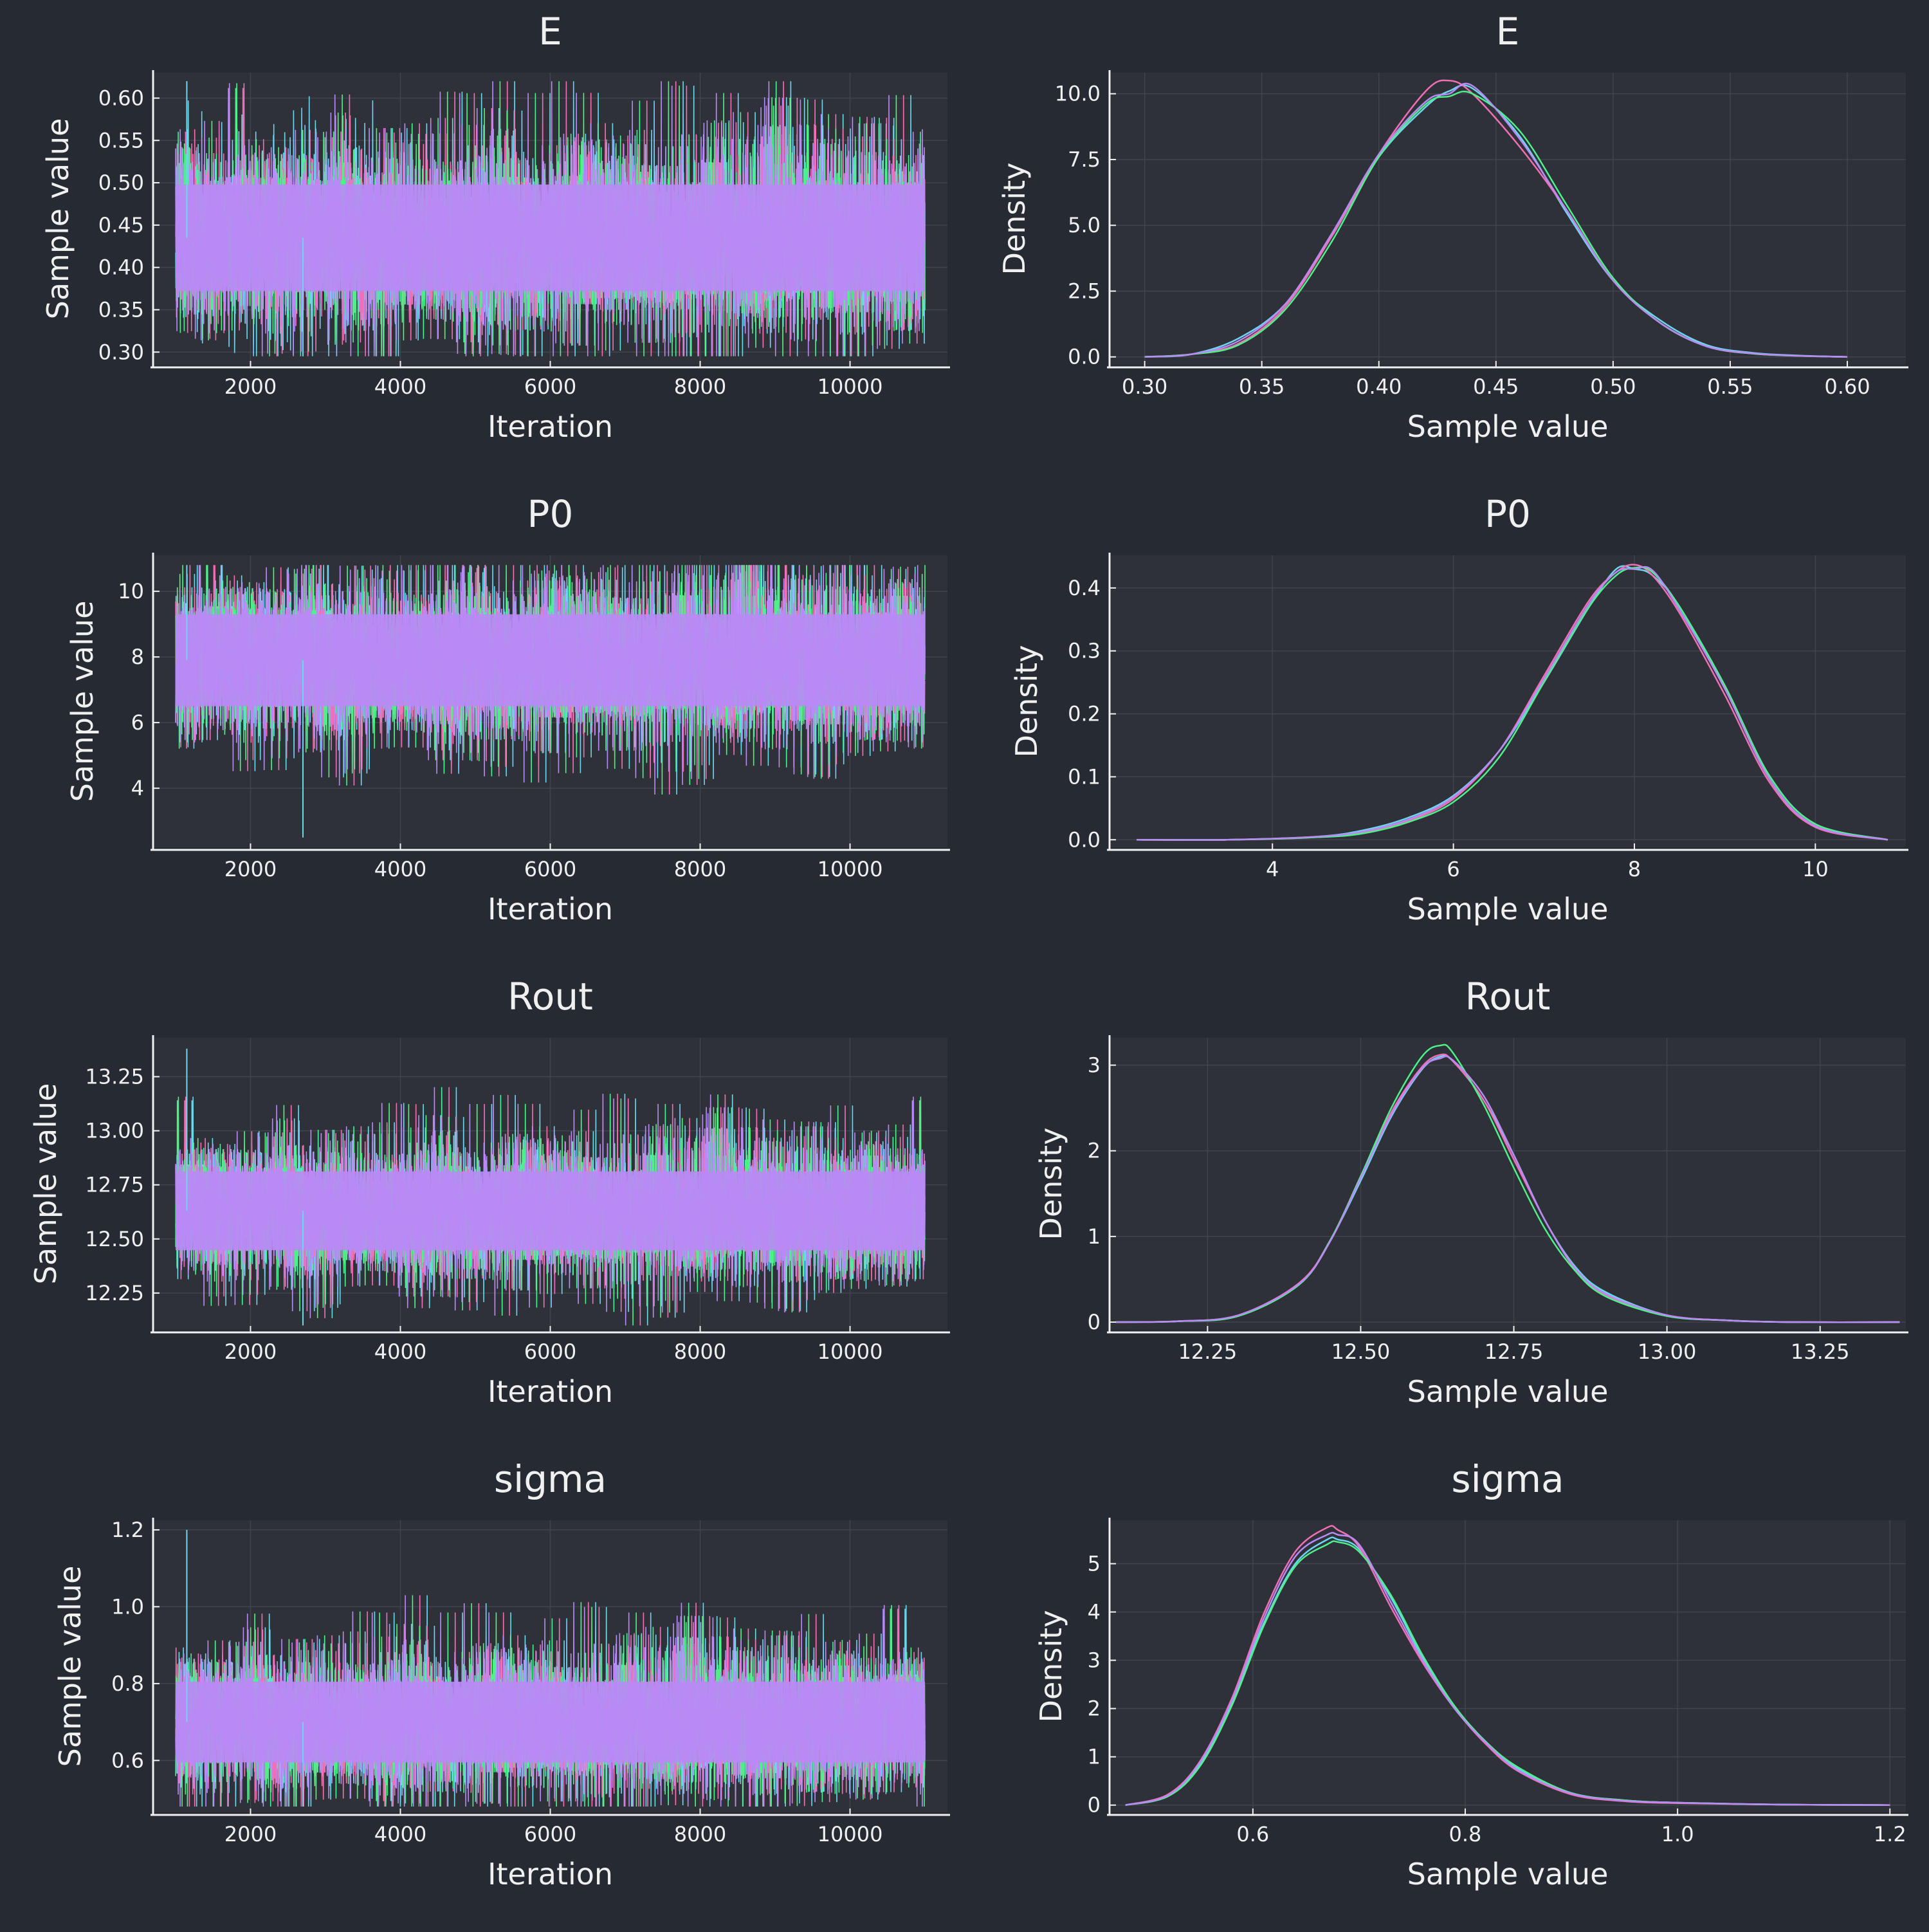 The width and height of the screenshot is (1929, 1932). What do you see at coordinates (1084, 159) in the screenshot?
I see `y-tick-label: 7.5` at bounding box center [1084, 159].